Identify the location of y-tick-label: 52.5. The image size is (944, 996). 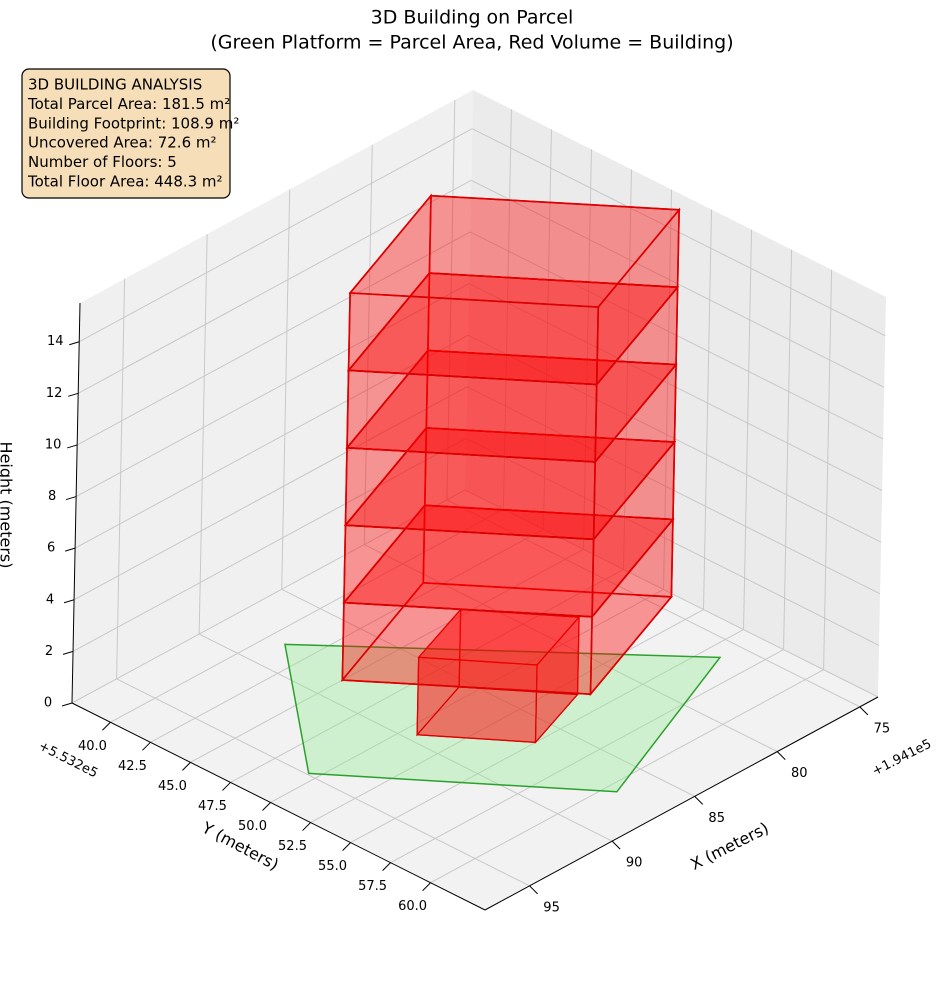
(292, 846).